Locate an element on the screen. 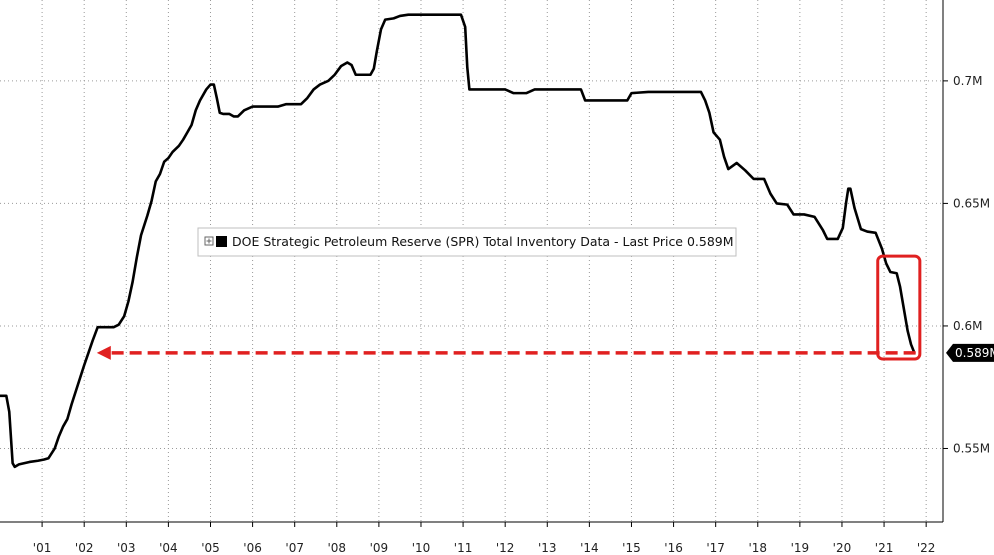 The height and width of the screenshot is (555, 994). x-tick-label: '12 is located at coordinates (505, 548).